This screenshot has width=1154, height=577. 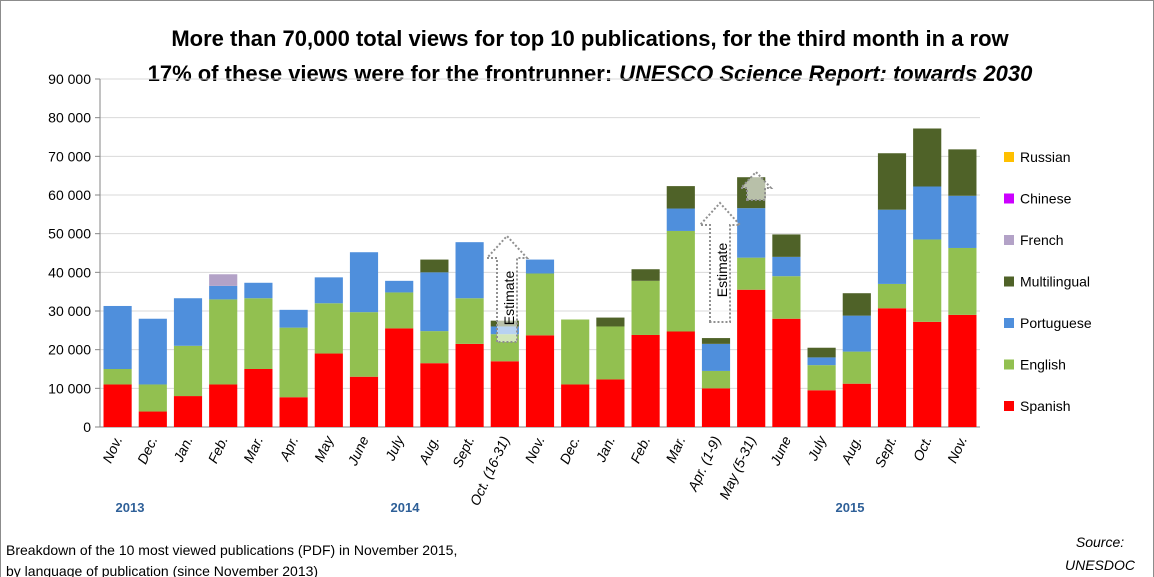 I want to click on subtitle-italic: UNESCO Science Report: towards 2030, so click(x=826, y=73).